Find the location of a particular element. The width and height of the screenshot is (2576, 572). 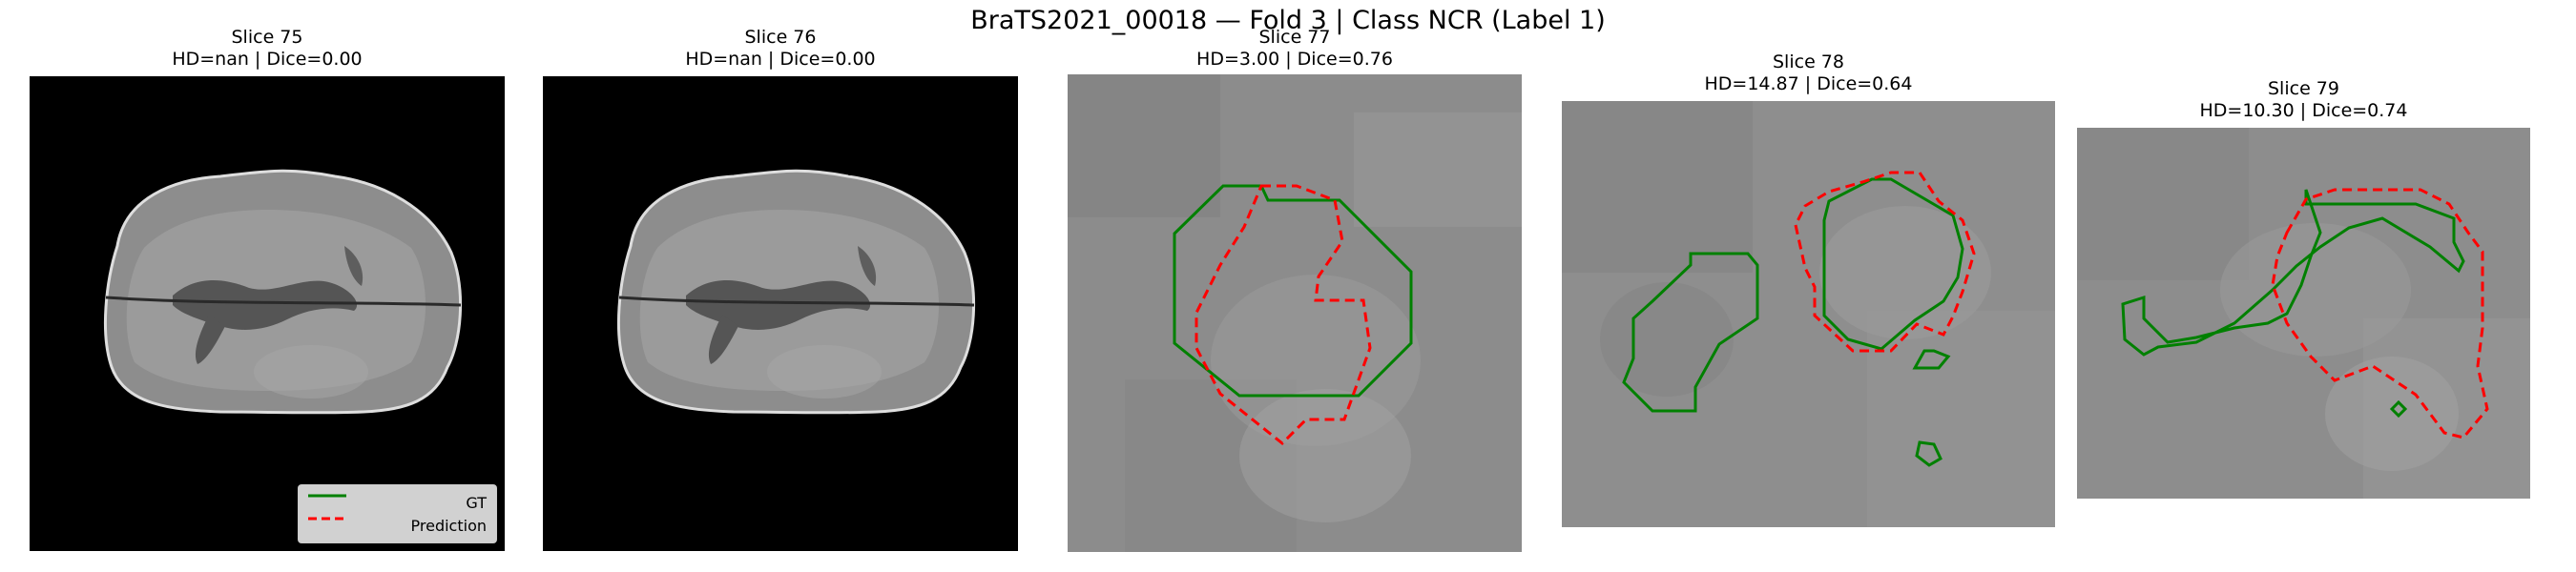

legend-pred-label: Prediction is located at coordinates (448, 525).